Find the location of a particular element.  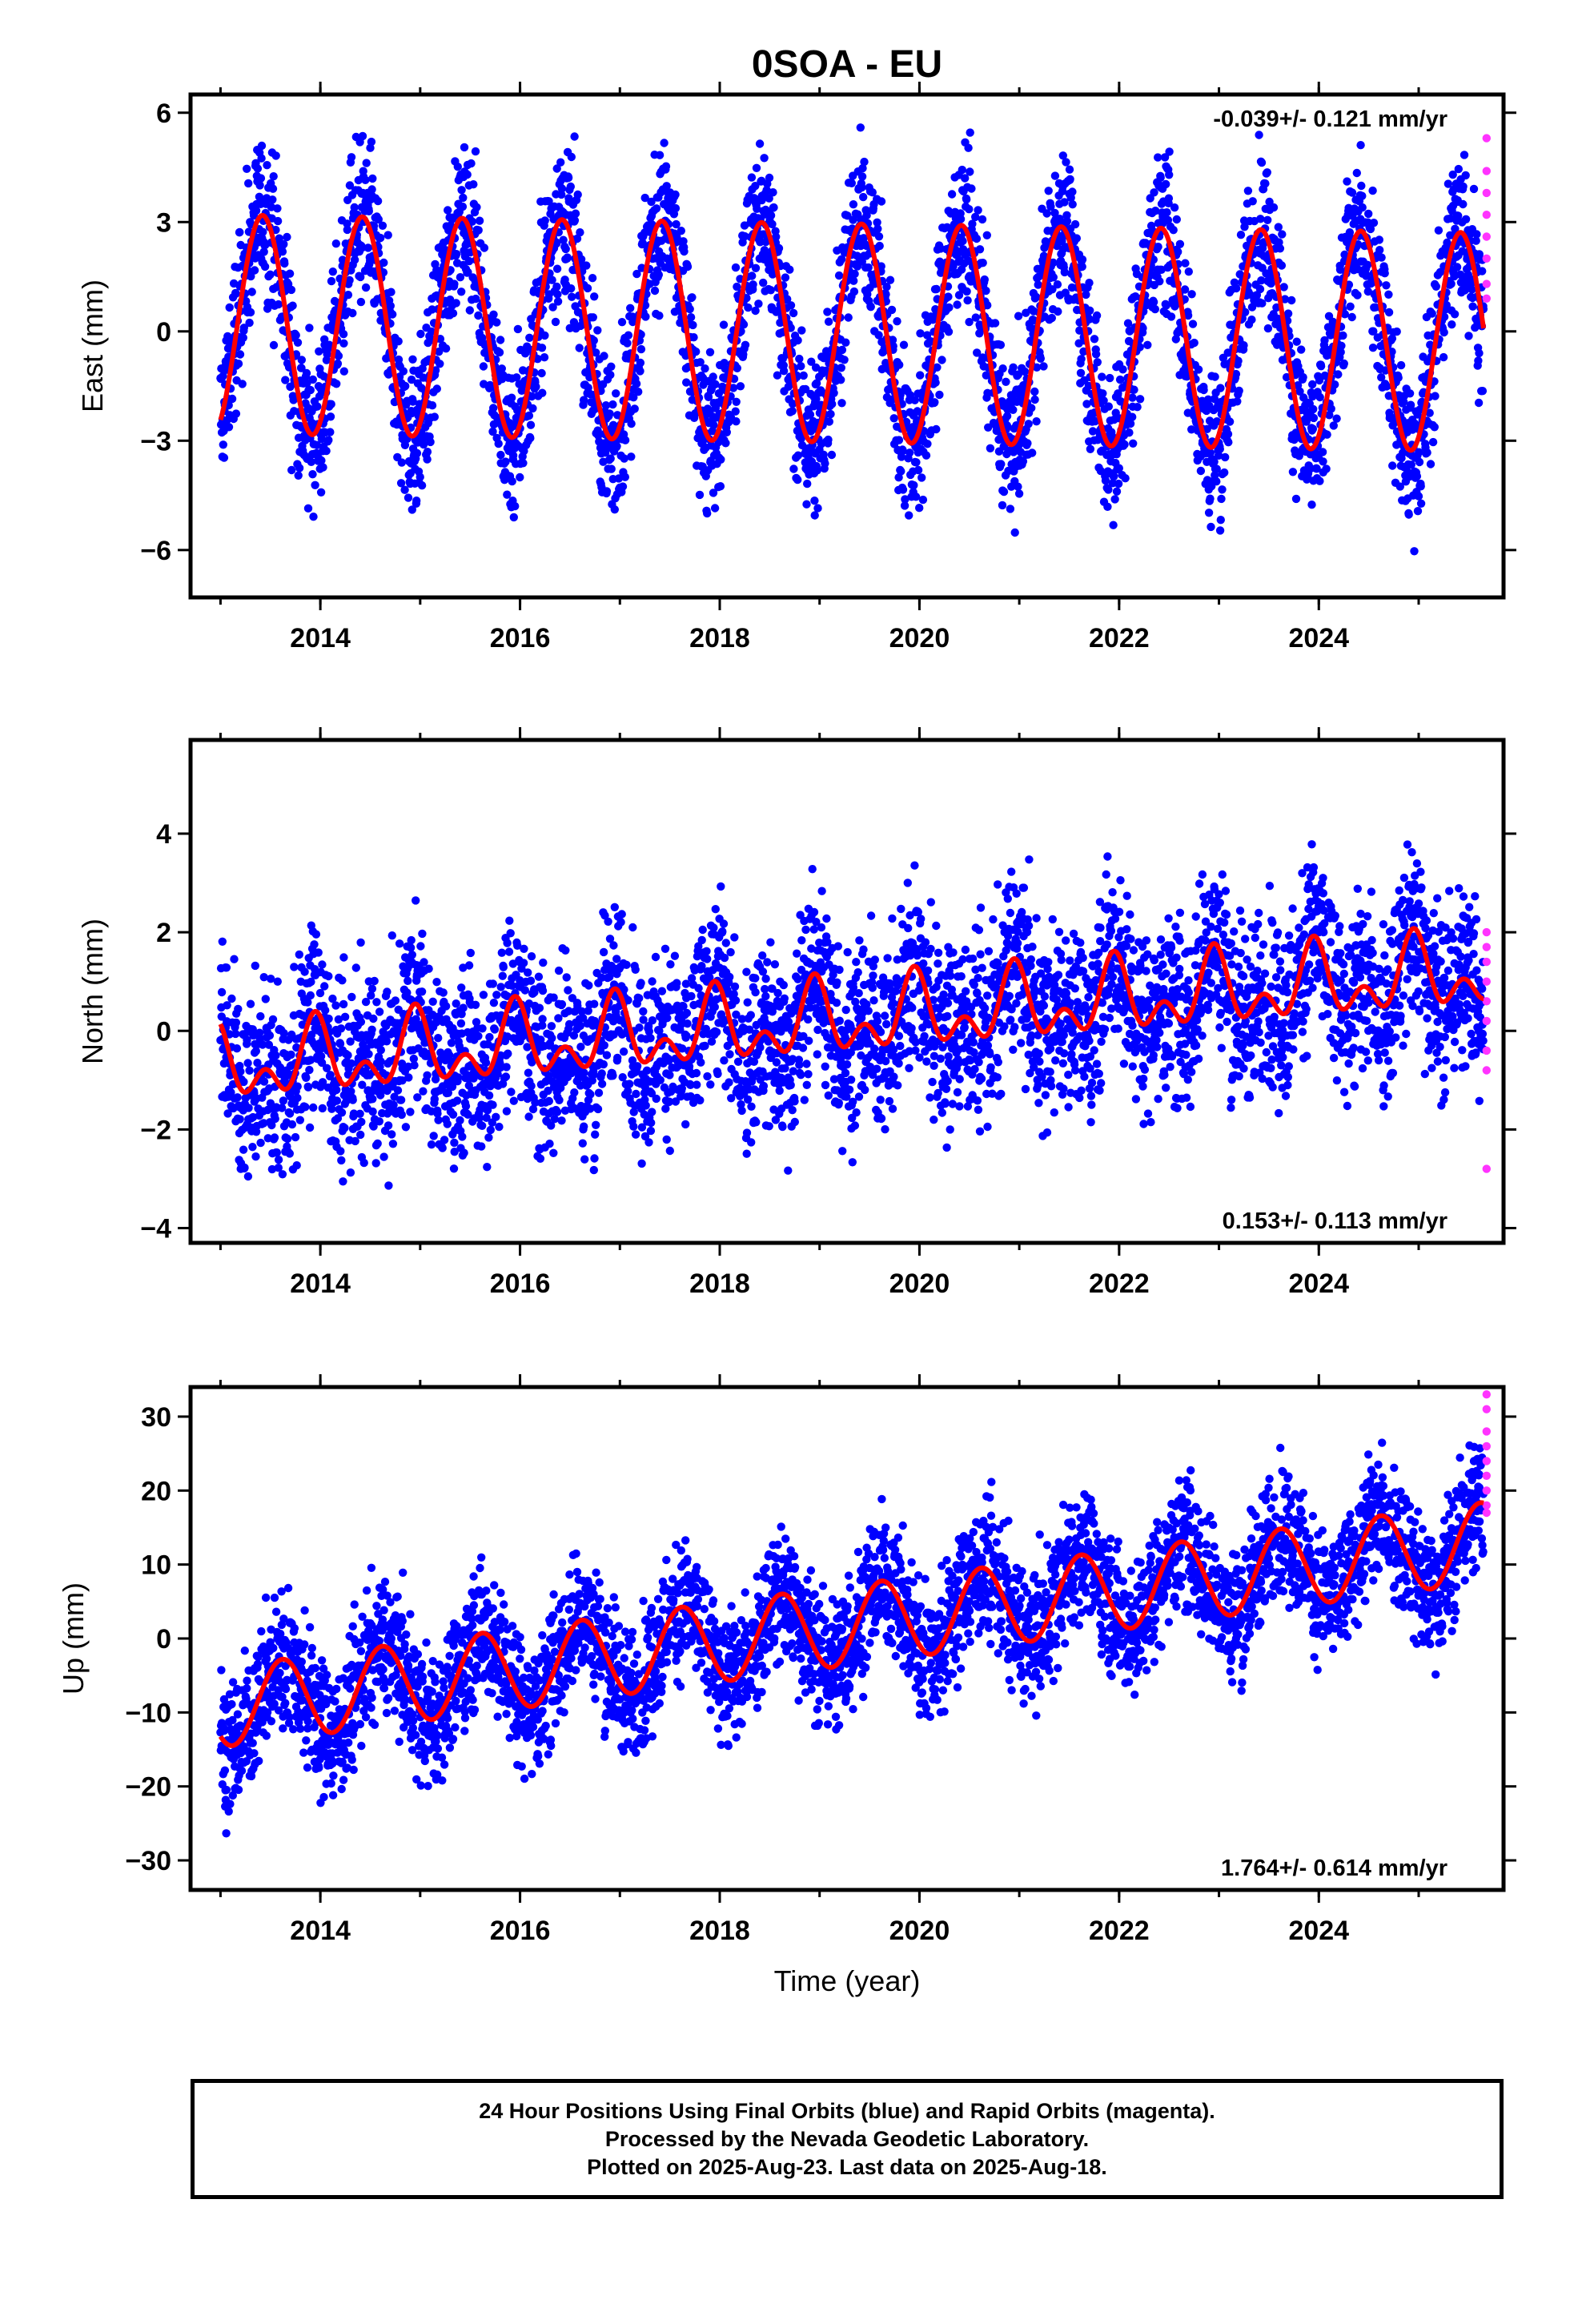

x-tick-label: 2016 is located at coordinates (521, 638).